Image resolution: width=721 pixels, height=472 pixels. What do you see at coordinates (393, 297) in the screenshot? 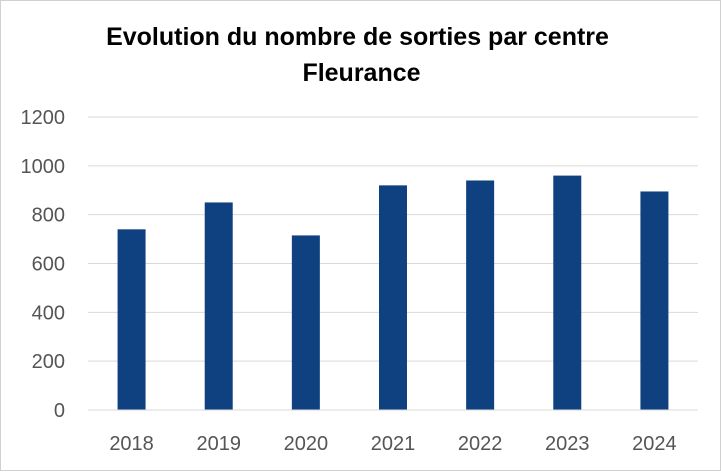
I see `bar-2021` at bounding box center [393, 297].